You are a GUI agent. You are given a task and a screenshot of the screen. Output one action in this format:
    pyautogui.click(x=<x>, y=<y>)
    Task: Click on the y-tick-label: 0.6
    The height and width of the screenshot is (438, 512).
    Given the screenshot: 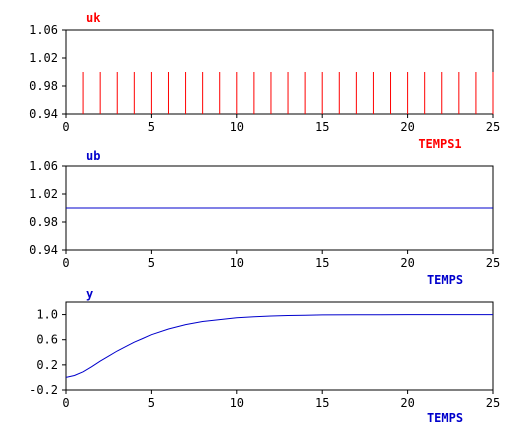 What is the action you would take?
    pyautogui.click(x=47, y=340)
    